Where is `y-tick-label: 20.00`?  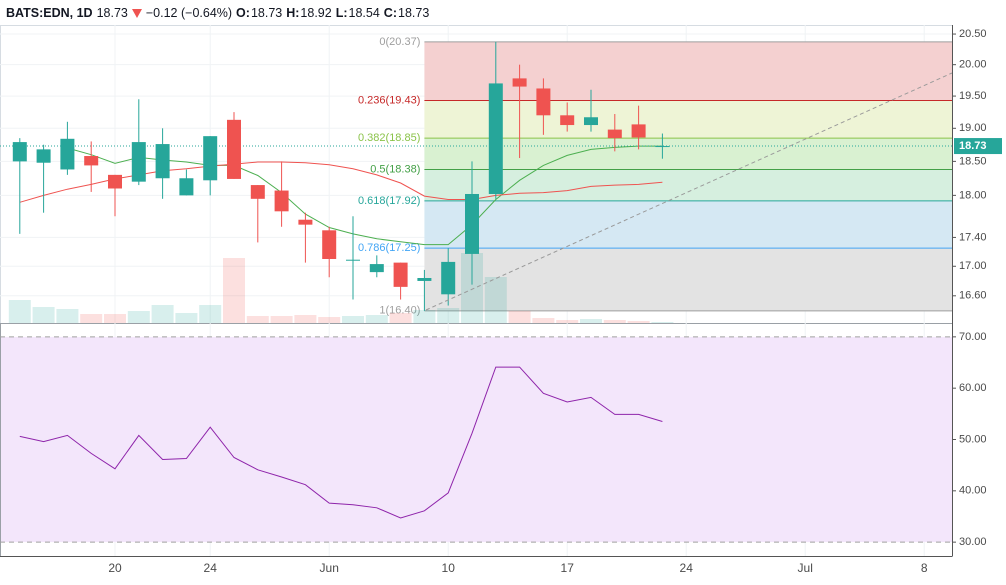
y-tick-label: 20.00 is located at coordinates (973, 65).